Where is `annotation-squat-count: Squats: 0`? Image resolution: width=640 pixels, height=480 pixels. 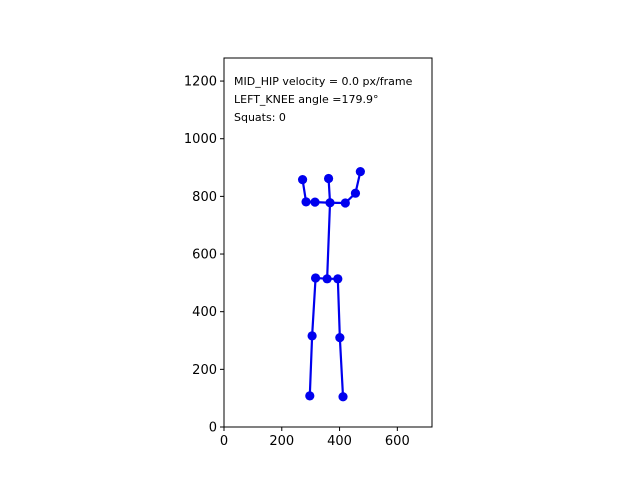
annotation-squat-count: Squats: 0 is located at coordinates (260, 117).